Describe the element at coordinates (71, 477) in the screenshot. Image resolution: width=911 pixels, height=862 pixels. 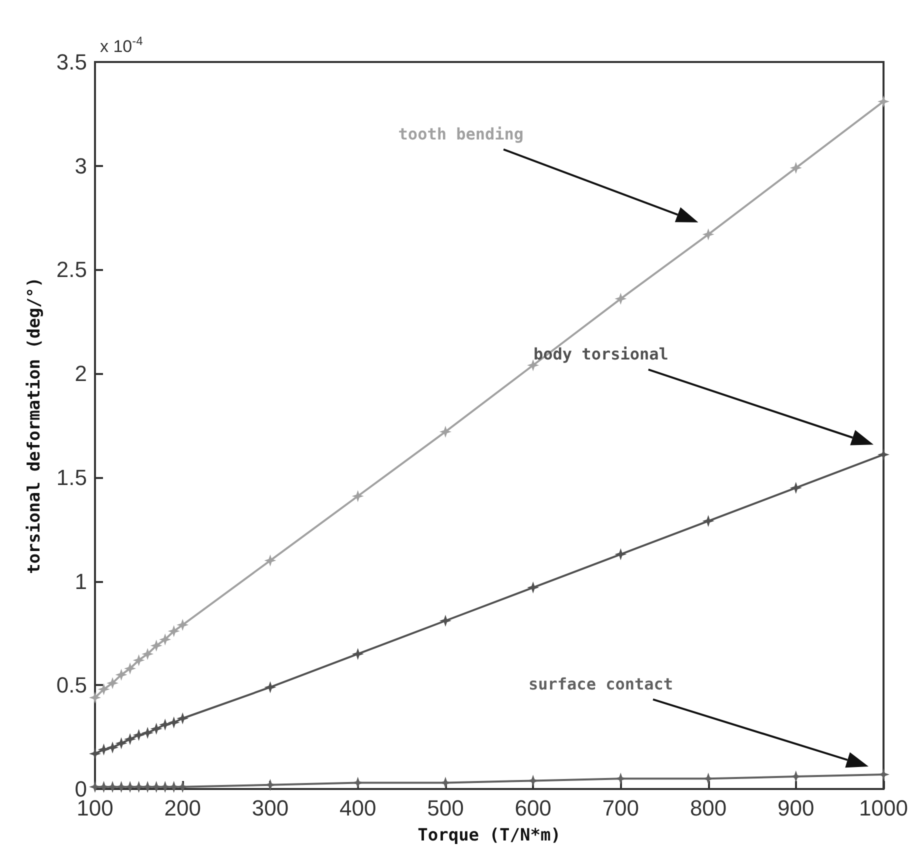
I see `y-tick-label: 1.5` at that location.